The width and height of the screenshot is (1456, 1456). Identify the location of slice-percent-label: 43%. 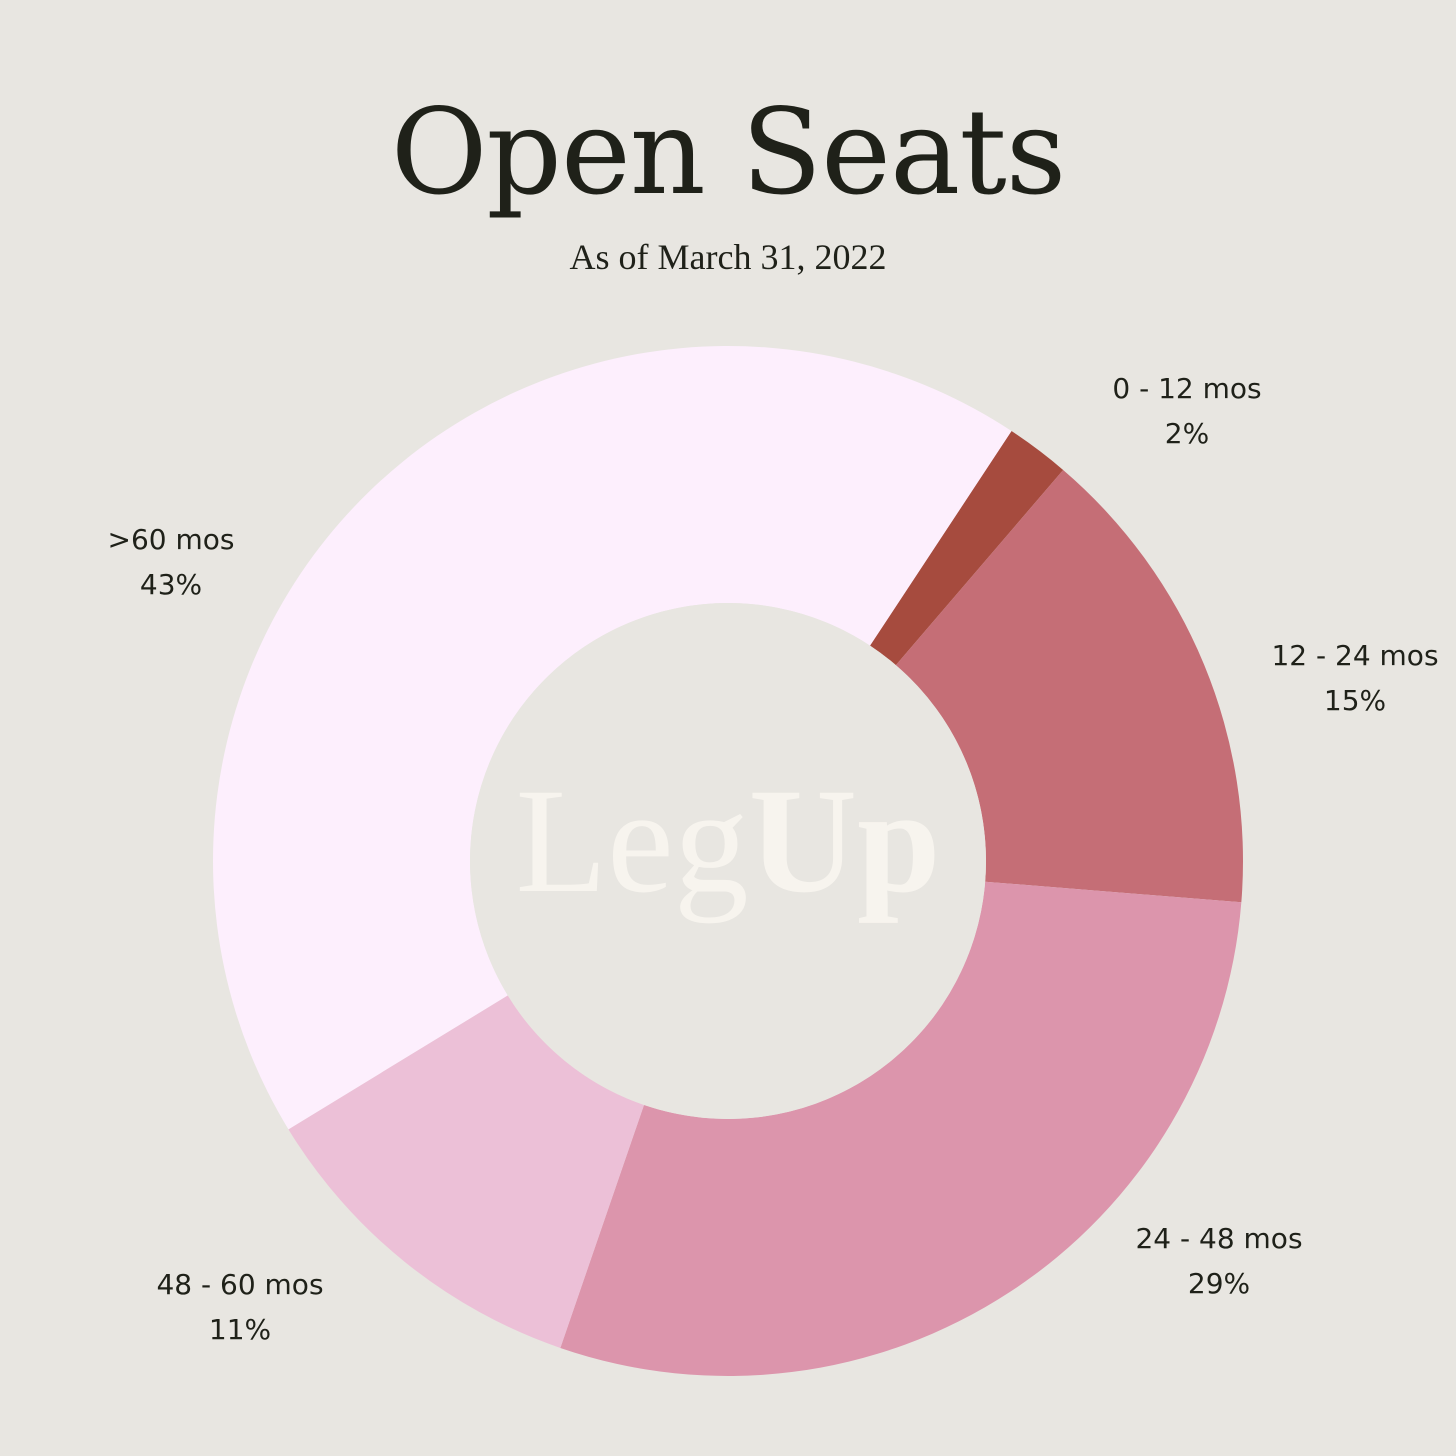
(171, 584).